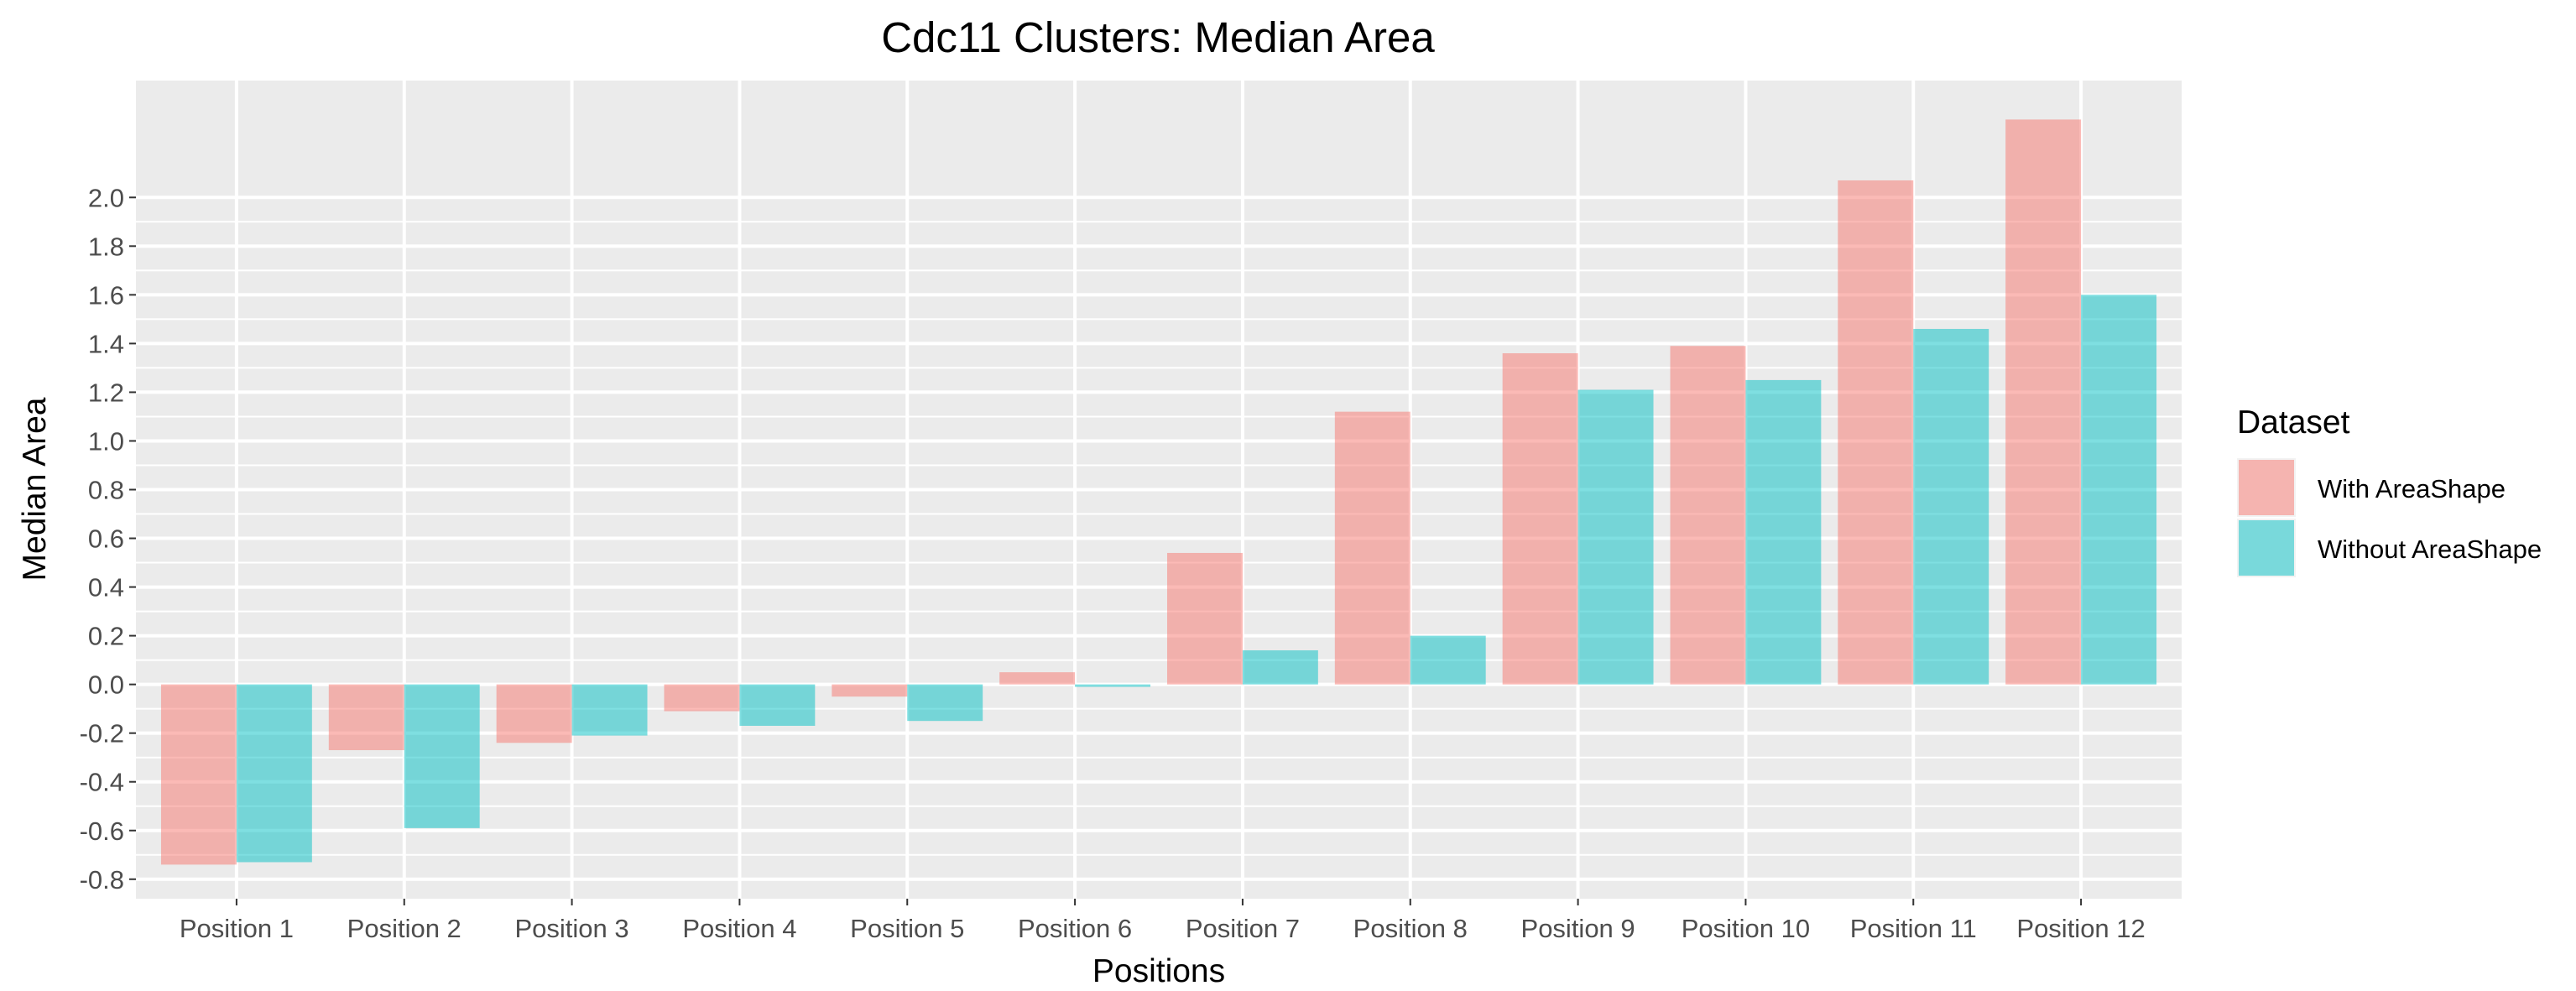  What do you see at coordinates (1243, 928) in the screenshot?
I see `x-tick-label: Position 7` at bounding box center [1243, 928].